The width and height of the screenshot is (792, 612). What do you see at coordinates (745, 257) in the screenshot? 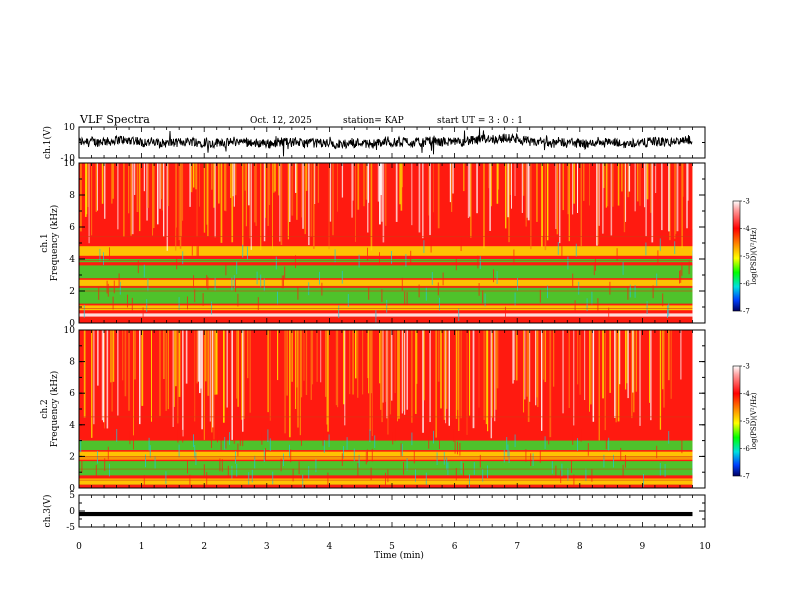
I see `ch1-colorbar: -3 -4 -5 -6 -7 log(PSD)(V²/Hz)` at bounding box center [745, 257].